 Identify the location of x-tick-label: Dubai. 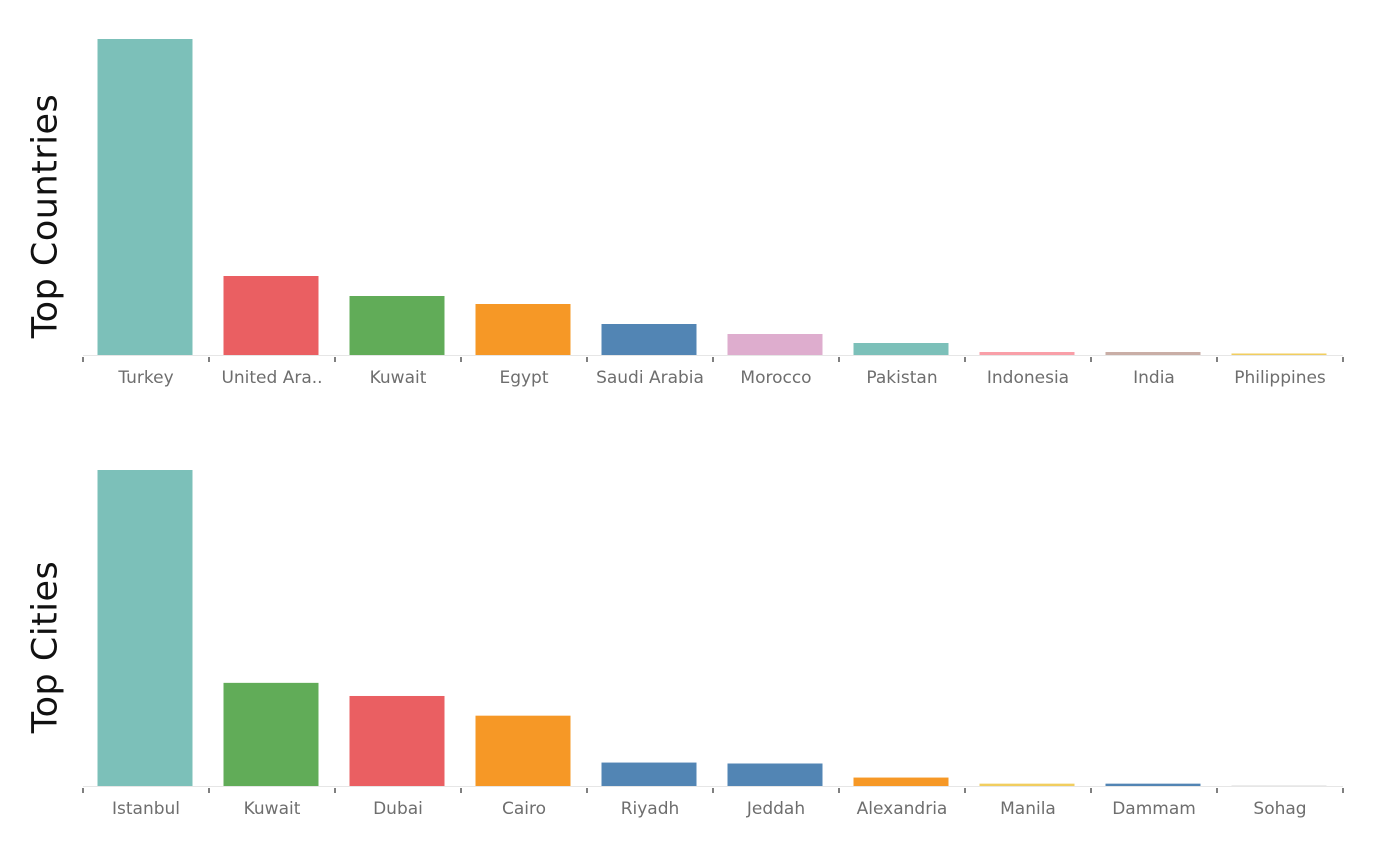
(398, 809).